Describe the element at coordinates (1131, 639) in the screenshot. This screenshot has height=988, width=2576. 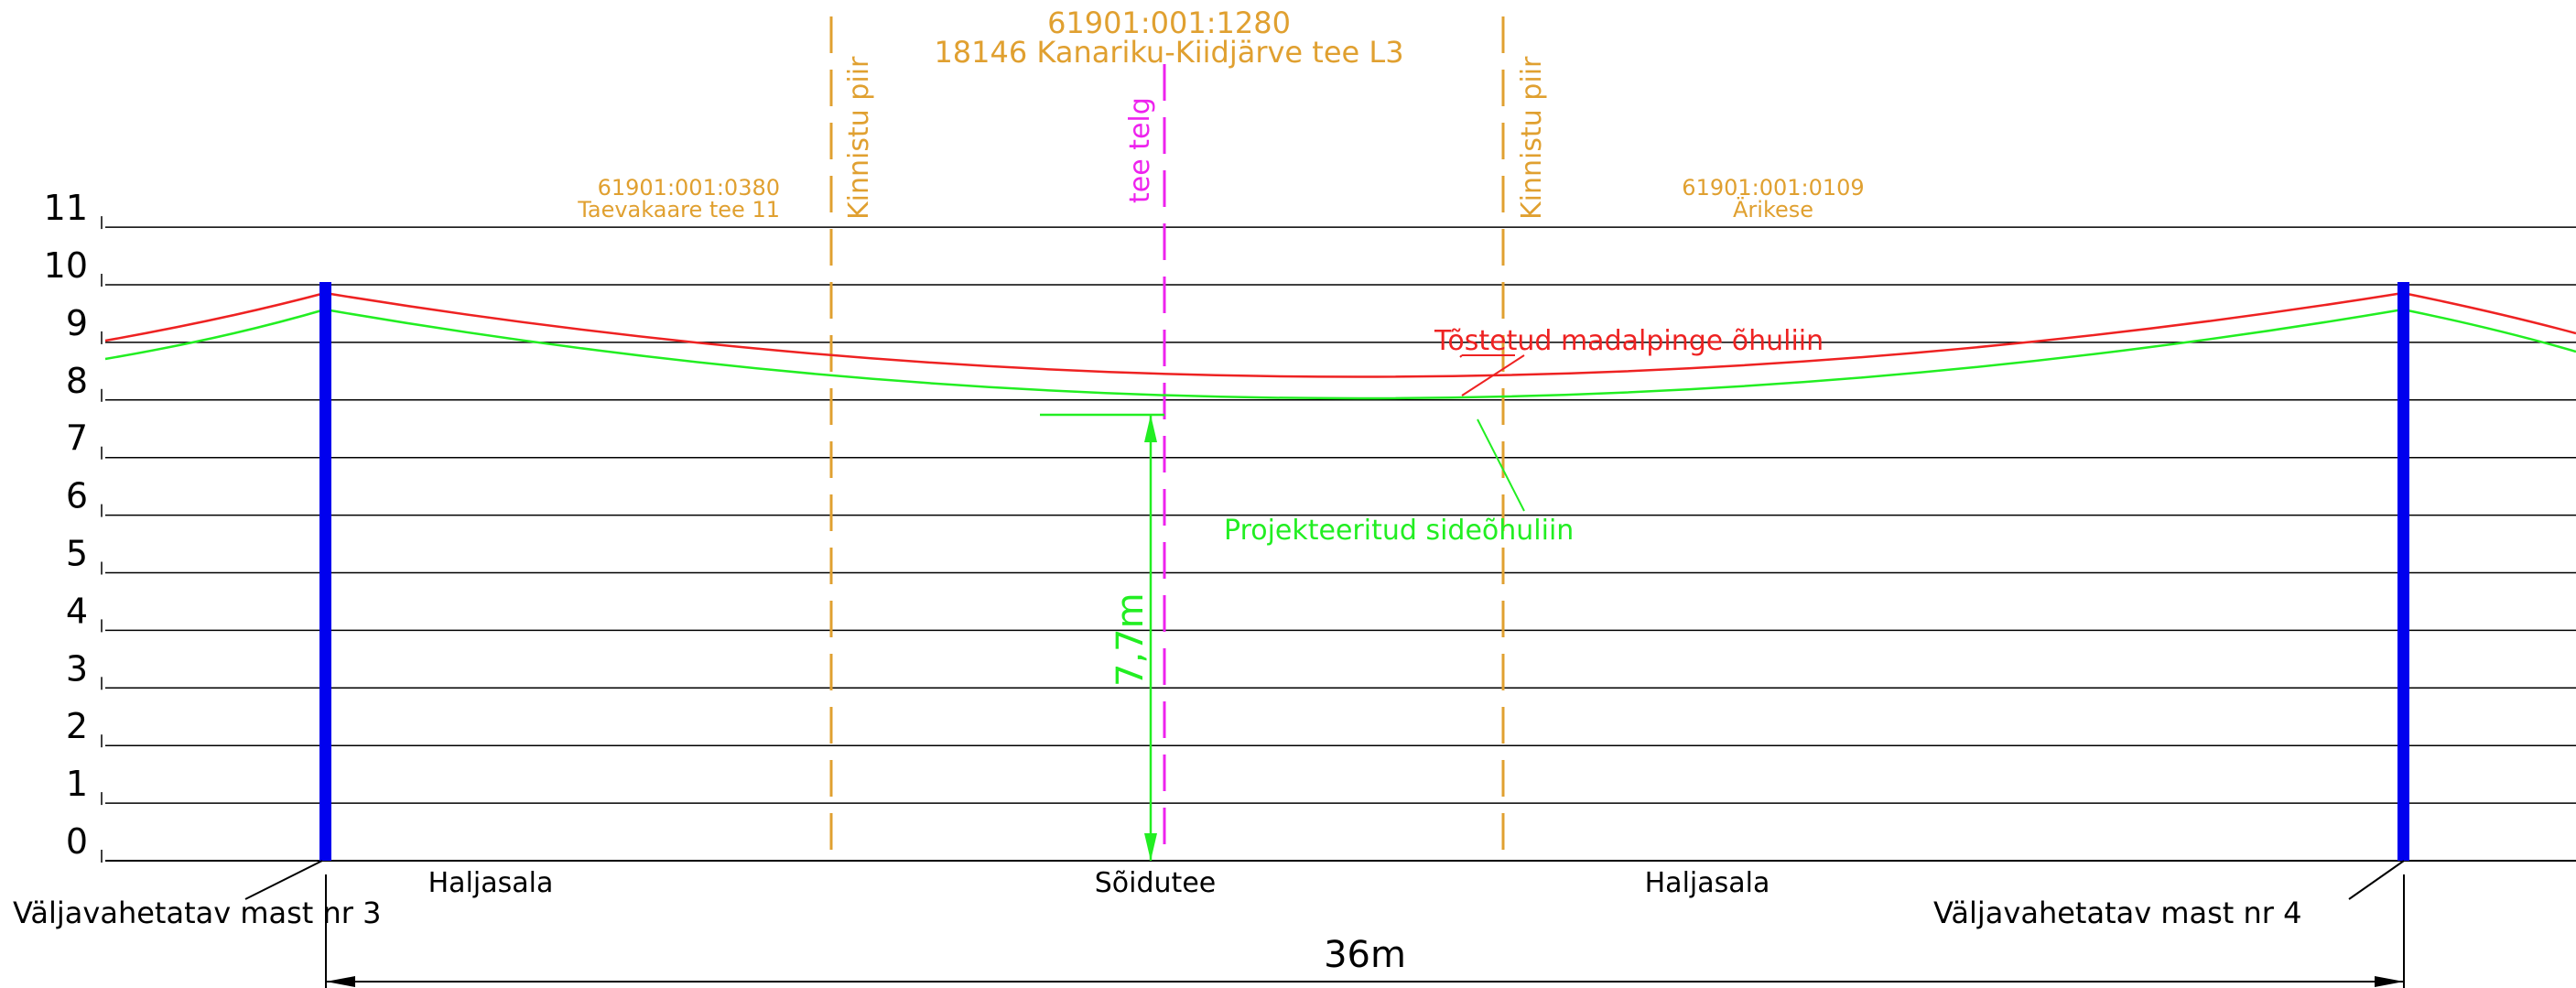
I see `clearance-label: 7,7m` at that location.